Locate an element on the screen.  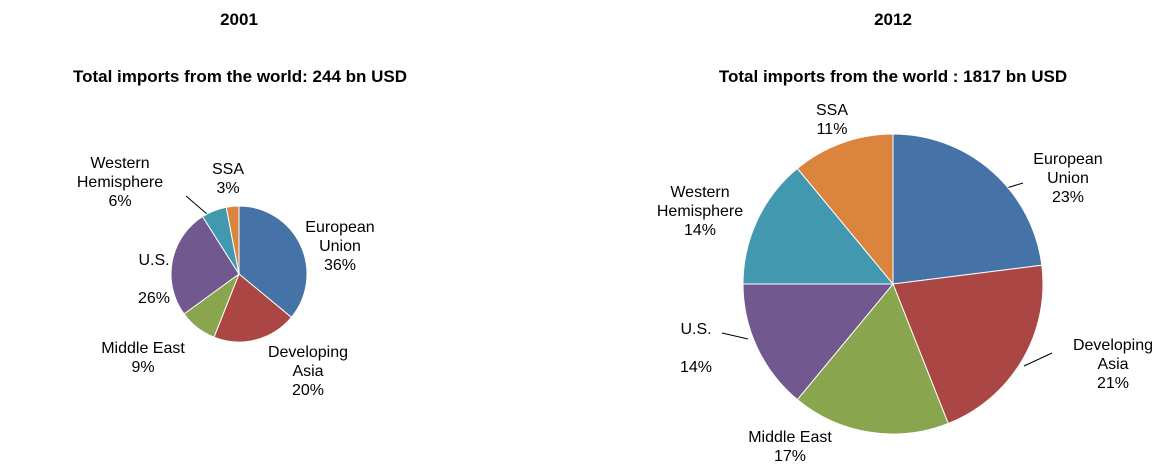
slice-value-label: 11% is located at coordinates (832, 129).